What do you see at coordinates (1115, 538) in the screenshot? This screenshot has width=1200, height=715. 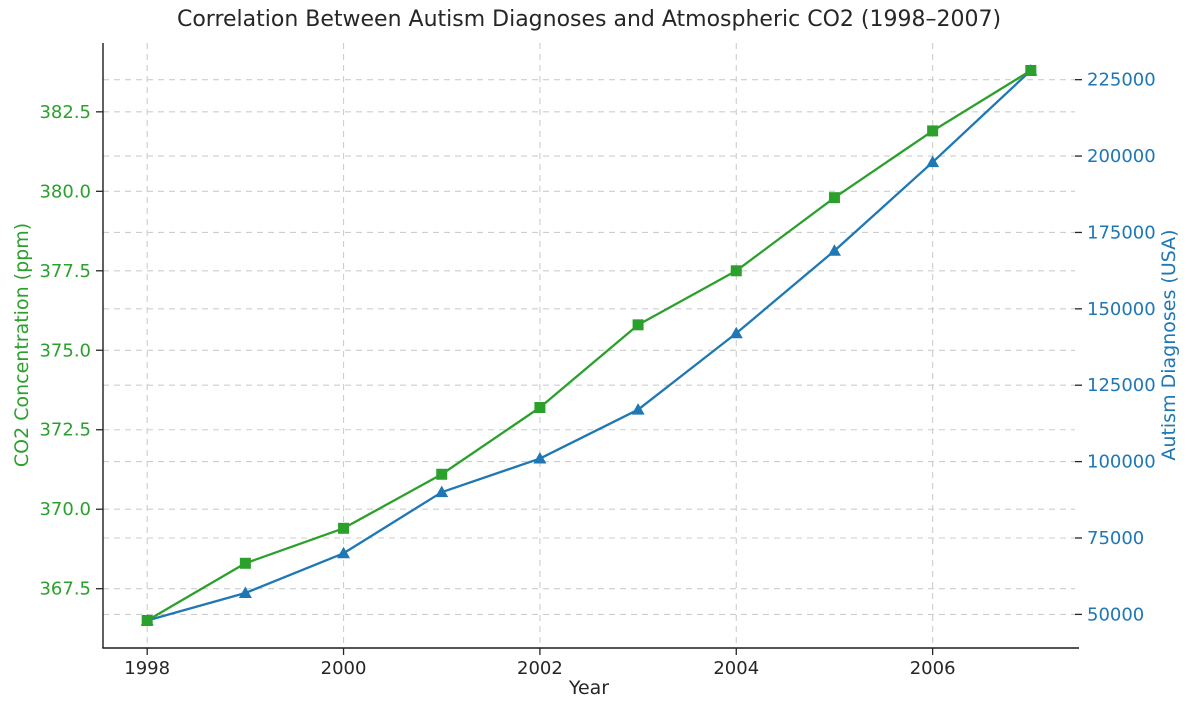 I see `right-tick-label: 75000` at bounding box center [1115, 538].